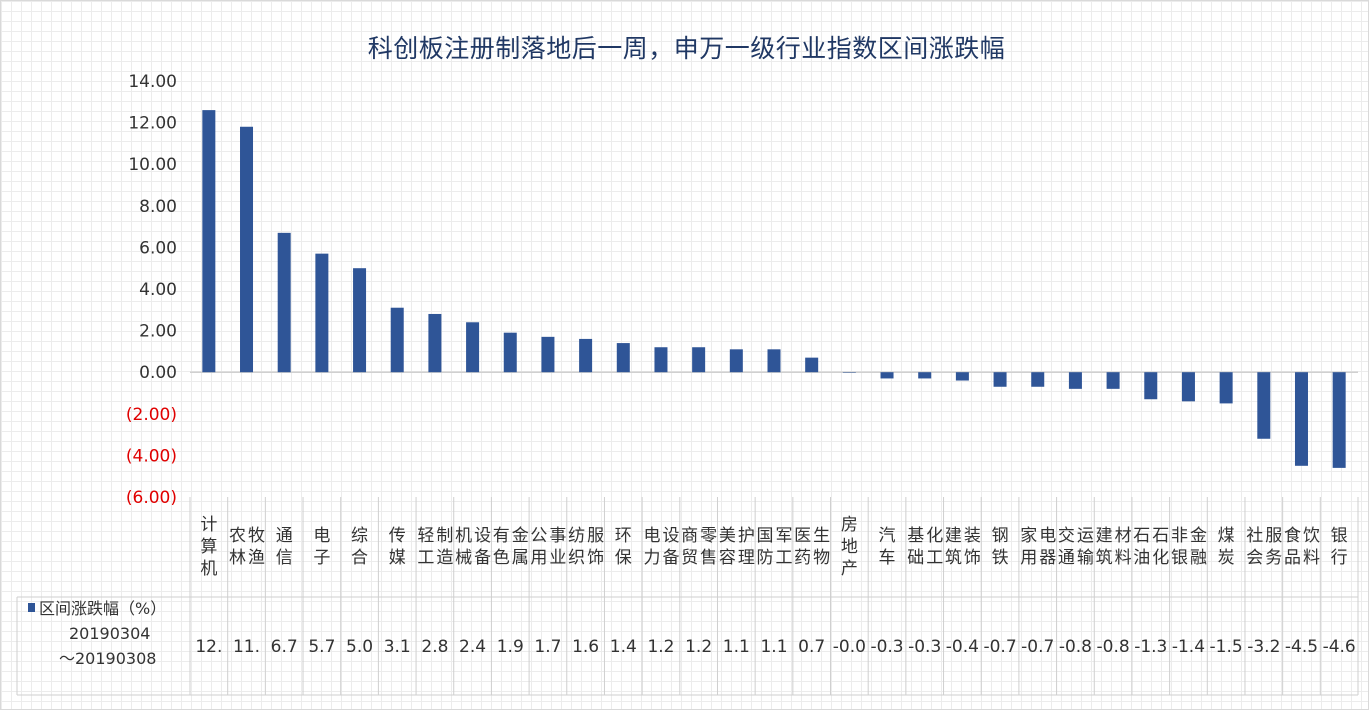 The height and width of the screenshot is (712, 1371). Describe the element at coordinates (557, 558) in the screenshot. I see `x-category-char: 业` at that location.